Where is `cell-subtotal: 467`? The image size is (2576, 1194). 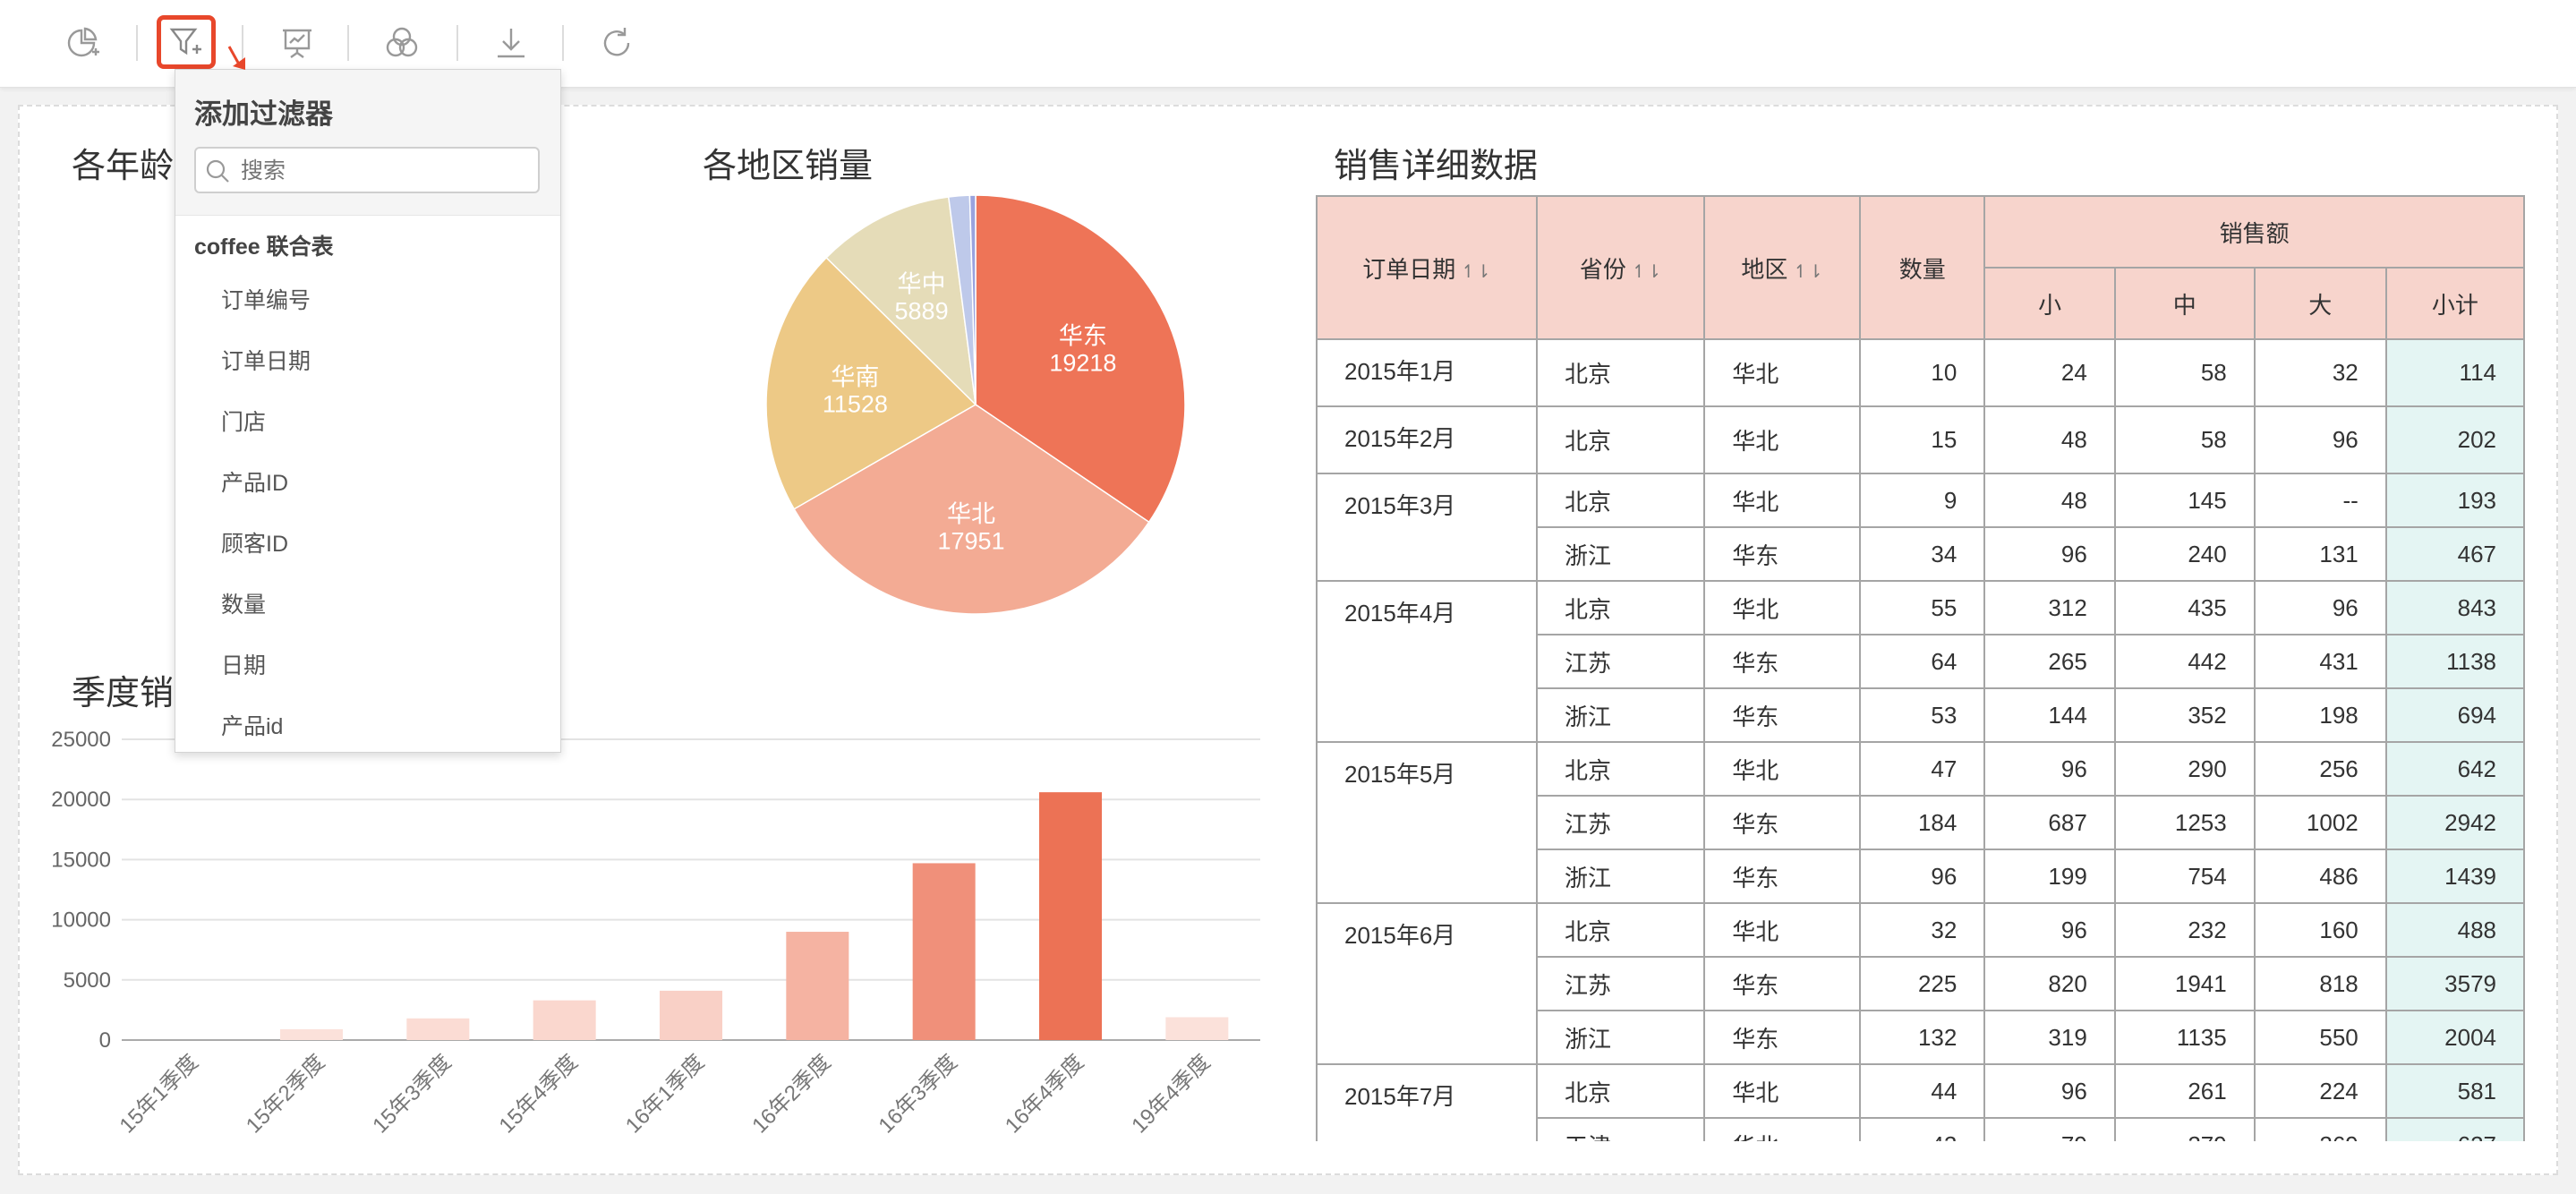 cell-subtotal: 467 is located at coordinates (2454, 554).